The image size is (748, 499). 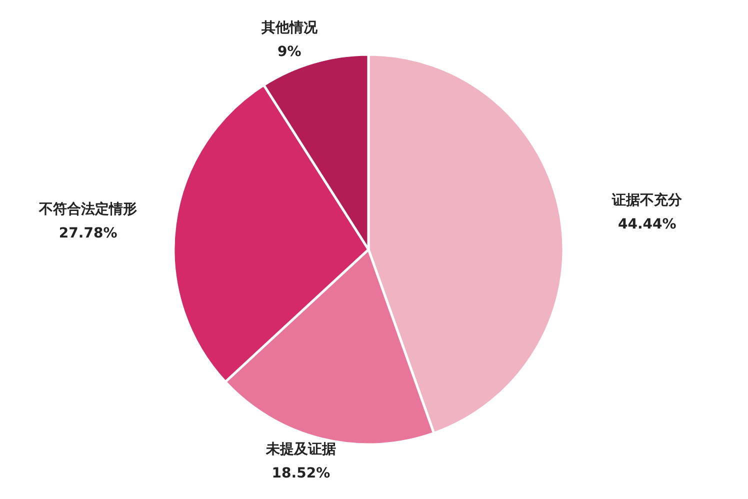 What do you see at coordinates (301, 474) in the screenshot?
I see `data-label: 18.52%` at bounding box center [301, 474].